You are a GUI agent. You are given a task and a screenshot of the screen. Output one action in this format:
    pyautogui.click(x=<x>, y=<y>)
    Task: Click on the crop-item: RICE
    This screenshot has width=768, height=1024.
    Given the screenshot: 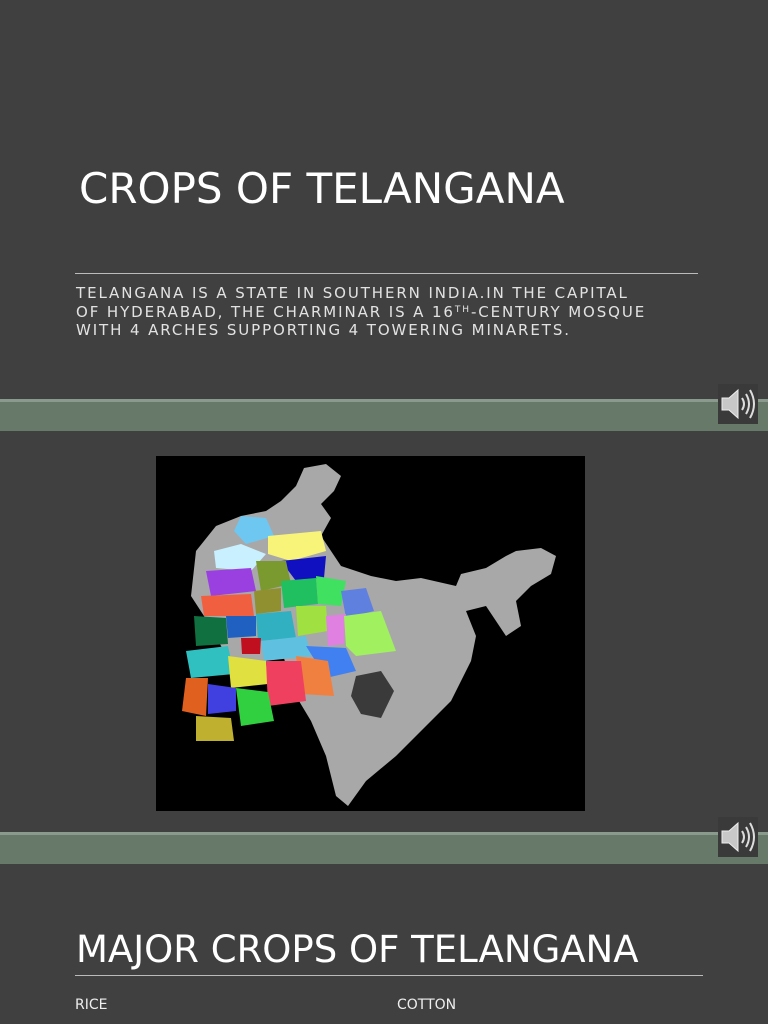 What is the action you would take?
    pyautogui.click(x=91, y=1005)
    